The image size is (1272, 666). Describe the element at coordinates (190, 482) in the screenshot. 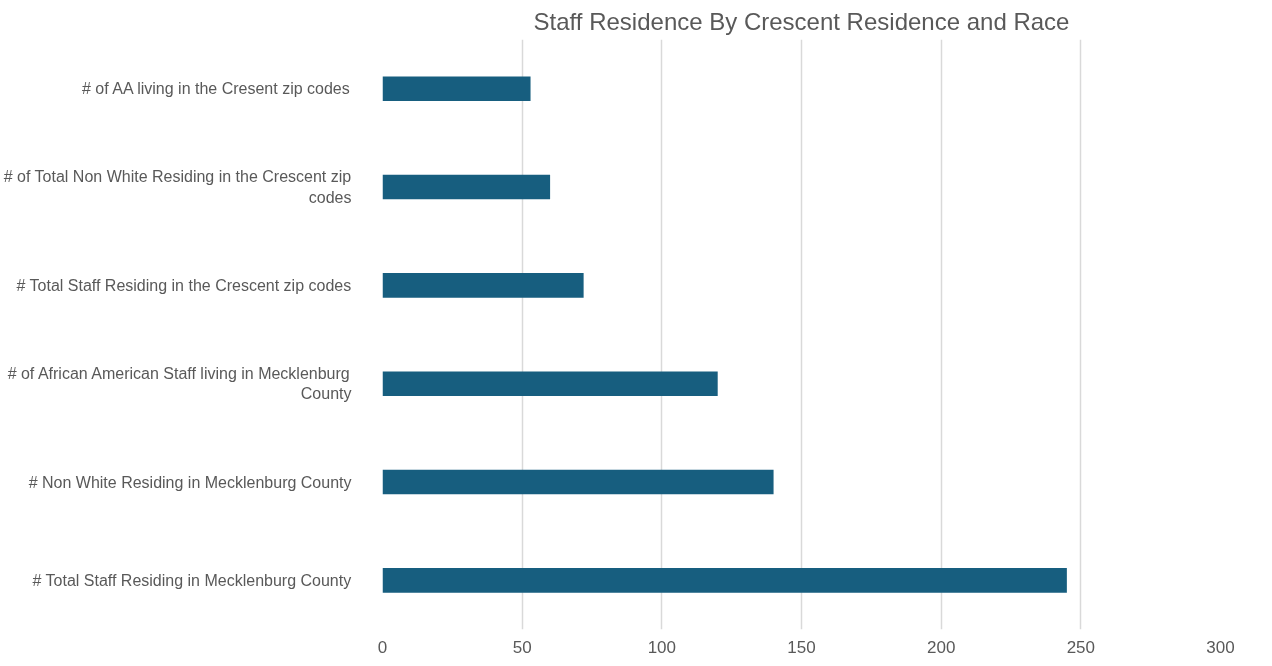

I see `y-tick-label: # Non White Residing in Mecklenburg County` at that location.